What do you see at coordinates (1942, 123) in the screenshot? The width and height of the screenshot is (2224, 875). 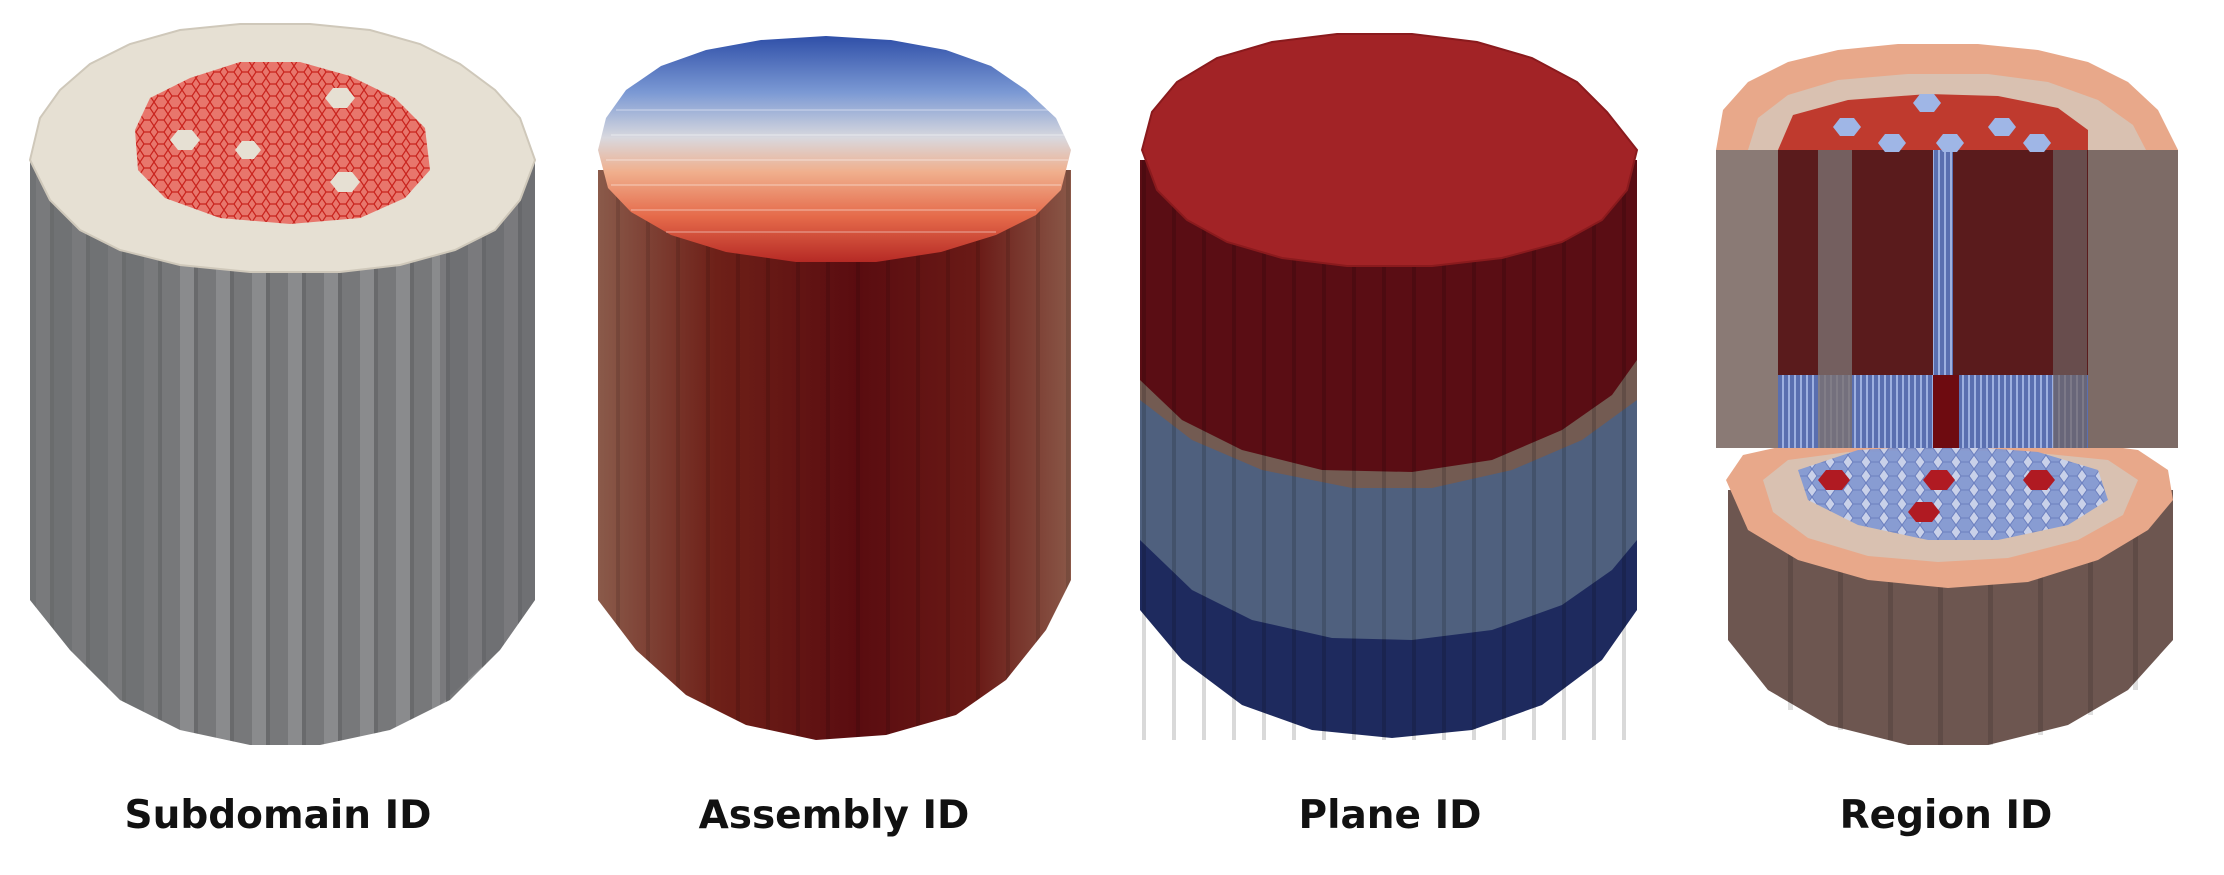 I see `region-blue-assemblies-upper` at bounding box center [1942, 123].